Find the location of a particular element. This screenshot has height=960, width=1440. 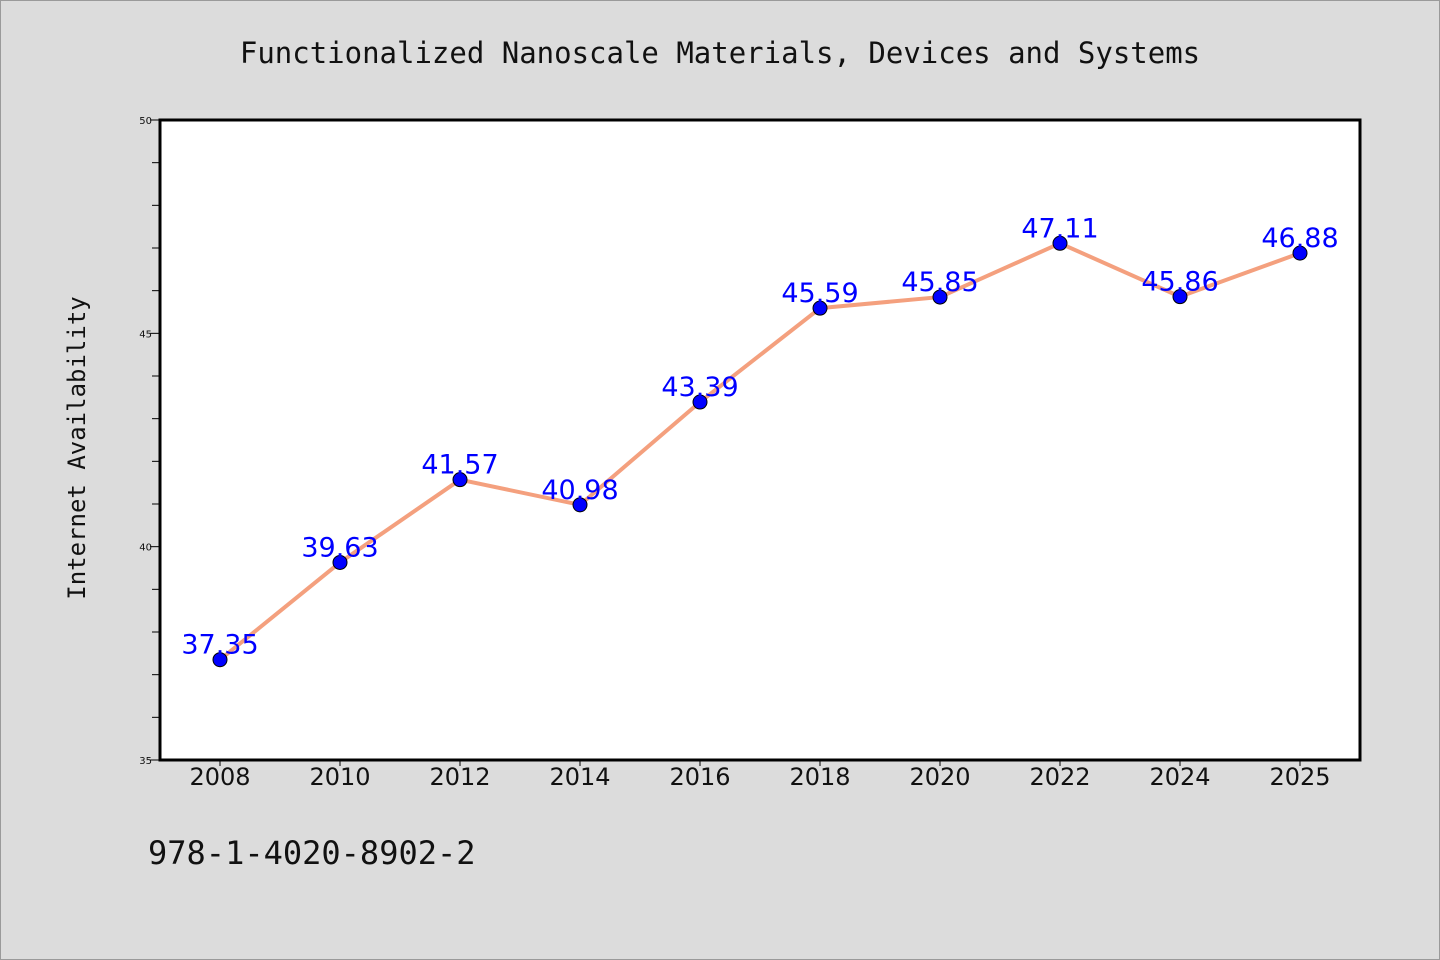

data-label: 40.98 is located at coordinates (579, 490).